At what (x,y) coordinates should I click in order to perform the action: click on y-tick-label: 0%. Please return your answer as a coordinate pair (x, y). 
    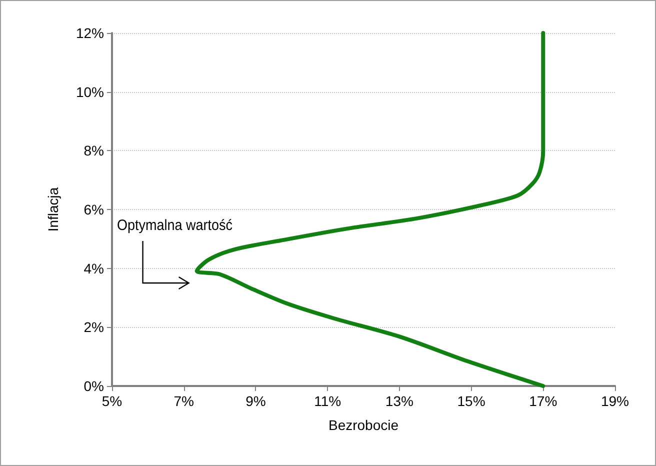
    Looking at the image, I should click on (94, 386).